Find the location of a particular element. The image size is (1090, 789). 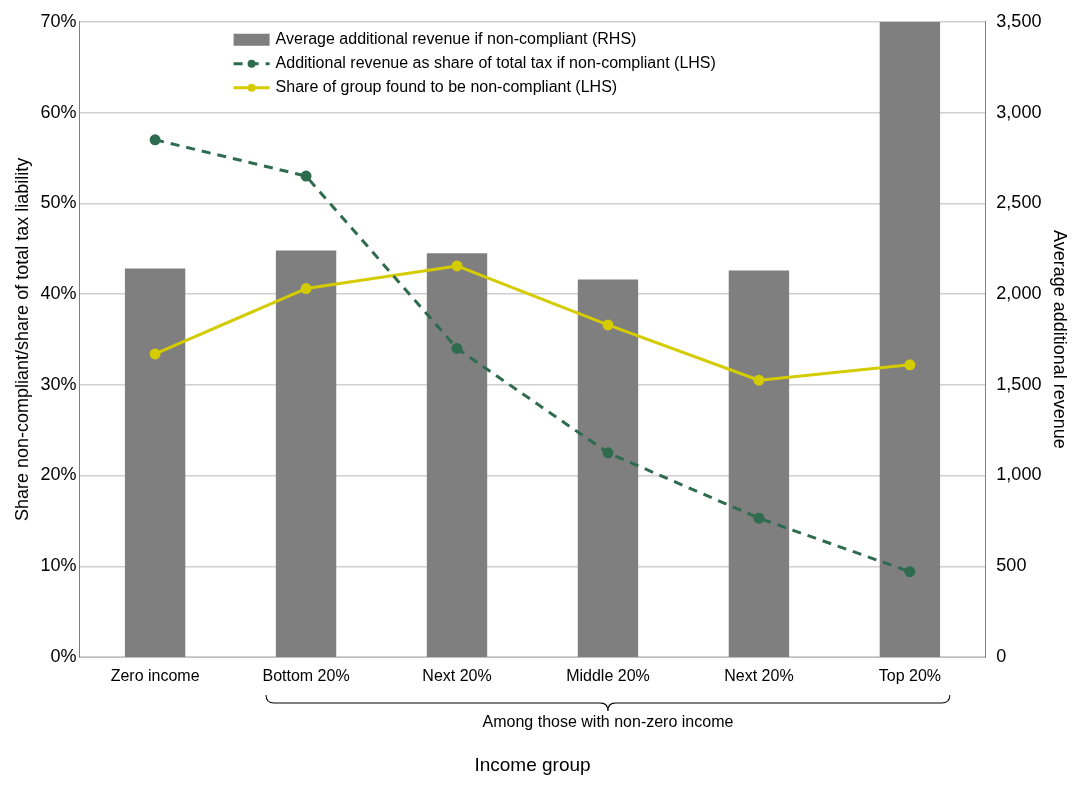

y-tick-label: 10% is located at coordinates (58, 565).